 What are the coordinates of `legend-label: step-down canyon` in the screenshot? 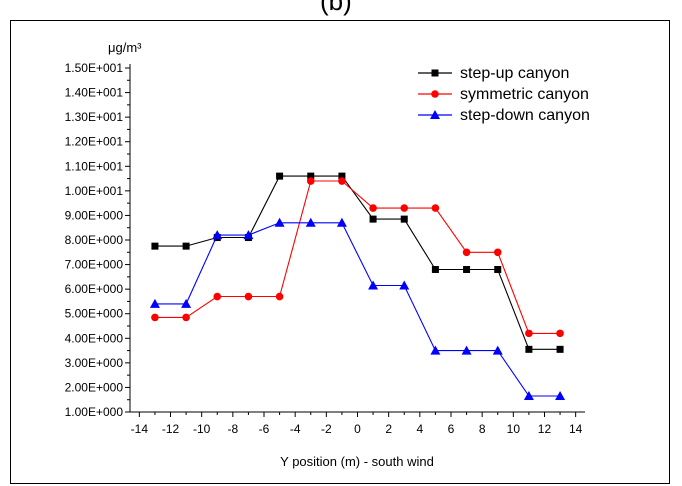 It's located at (525, 115).